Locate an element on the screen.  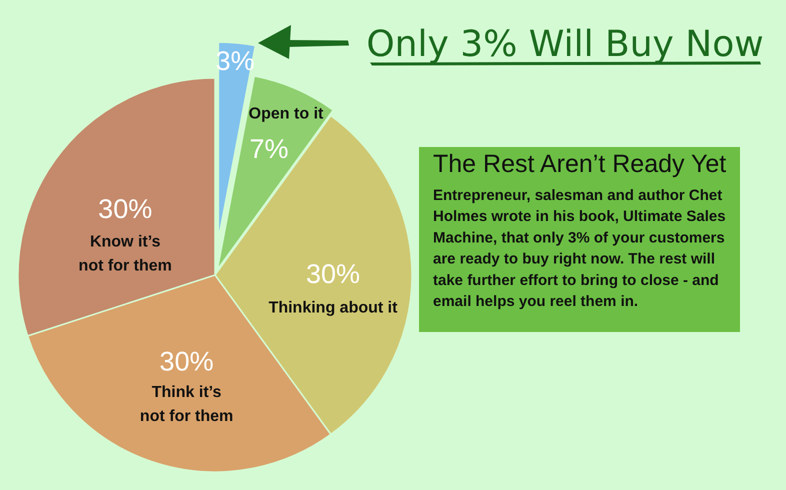
data-label: 7% is located at coordinates (269, 149).